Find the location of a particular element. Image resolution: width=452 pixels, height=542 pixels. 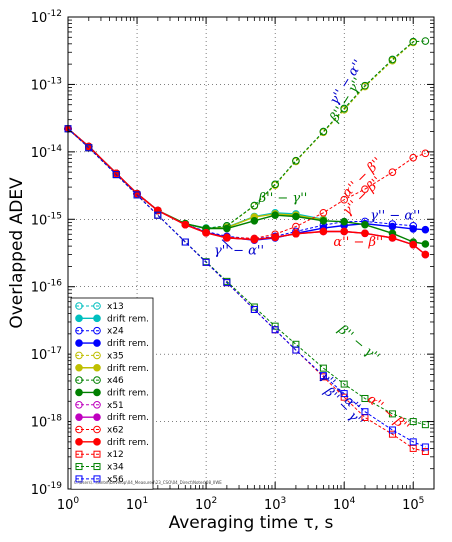

legend-item: x46 is located at coordinates (99, 381).